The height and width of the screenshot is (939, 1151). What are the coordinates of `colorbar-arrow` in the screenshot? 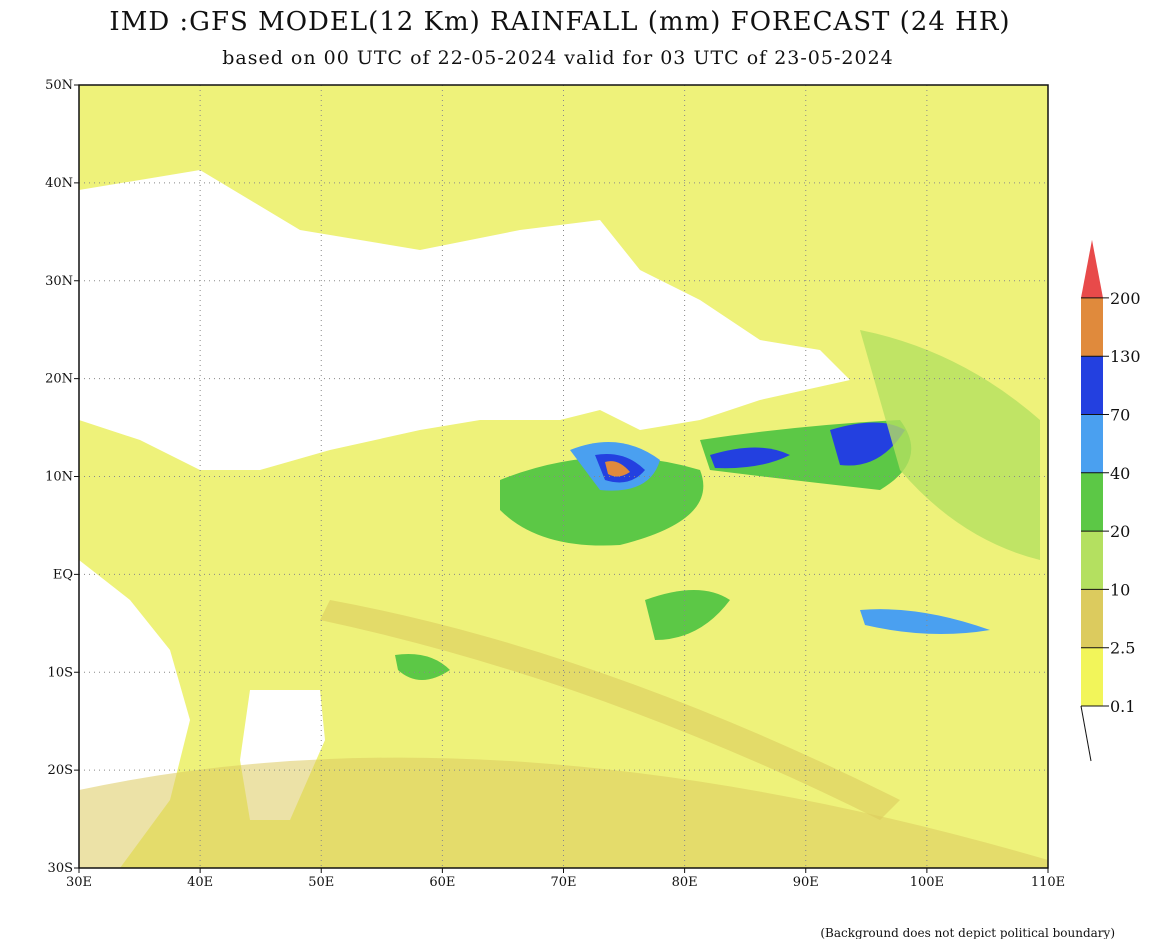 It's located at (1092, 268).